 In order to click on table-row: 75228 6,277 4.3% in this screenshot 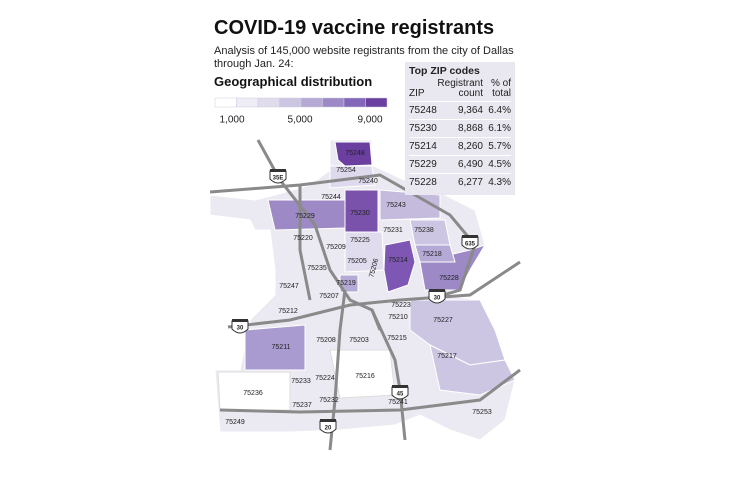, I will do `click(460, 182)`.